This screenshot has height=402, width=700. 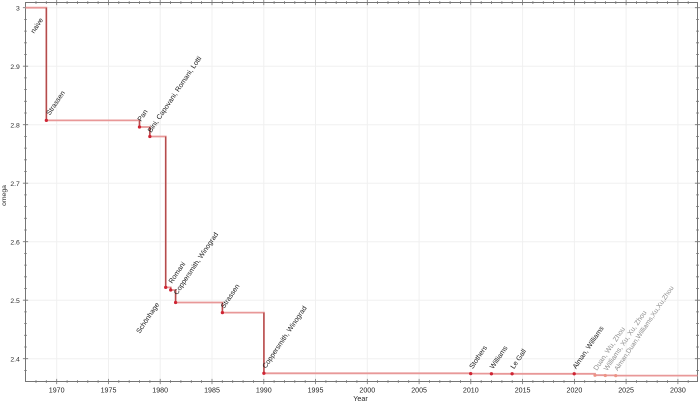 What do you see at coordinates (523, 390) in the screenshot?
I see `svg-text: 2015` at bounding box center [523, 390].